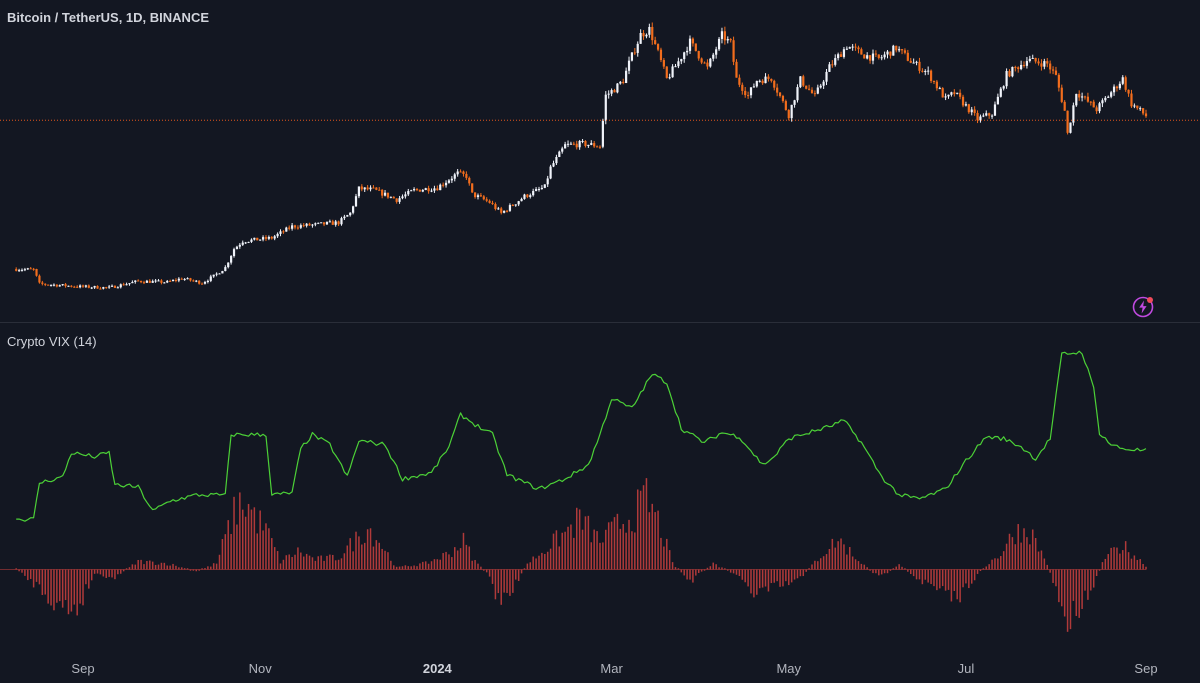  I want to click on lightning-alert-icon, so click(1143, 307).